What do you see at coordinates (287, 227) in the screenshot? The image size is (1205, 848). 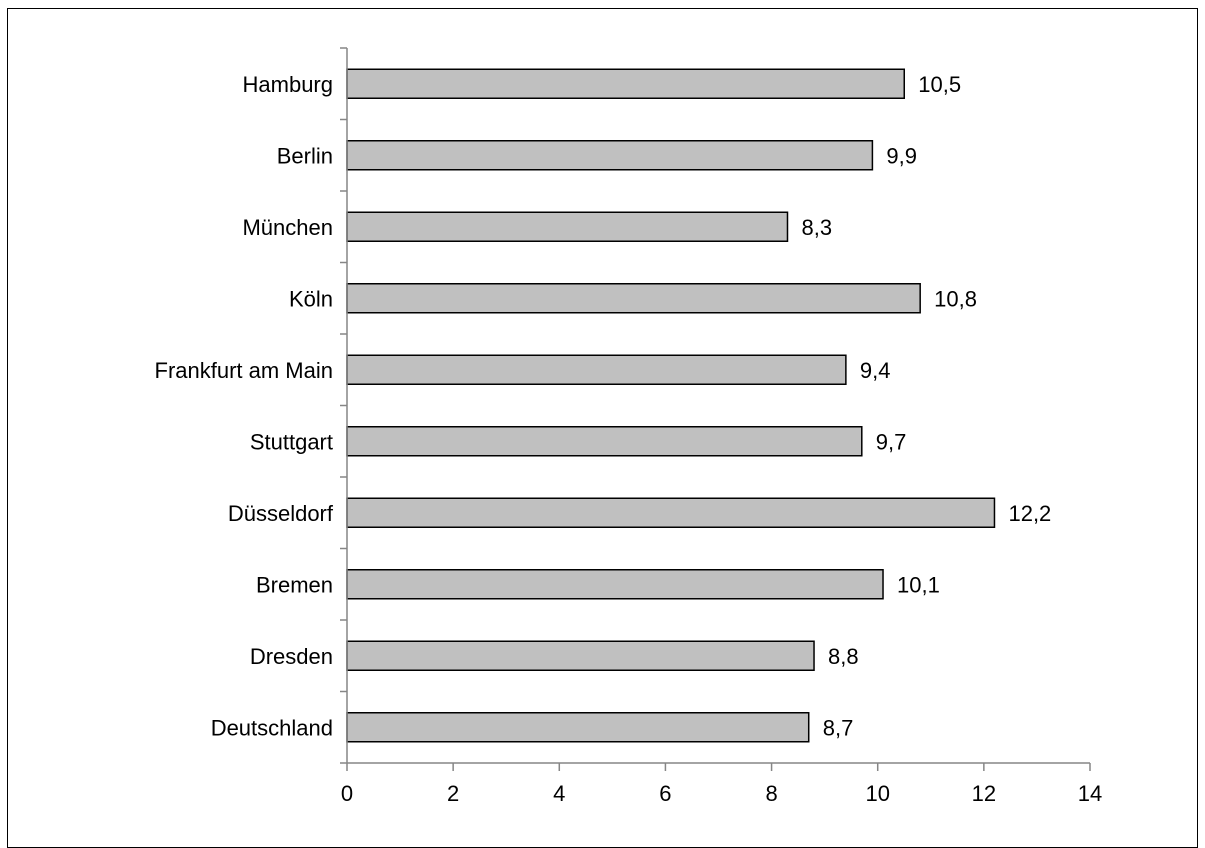 I see `category-label: München` at bounding box center [287, 227].